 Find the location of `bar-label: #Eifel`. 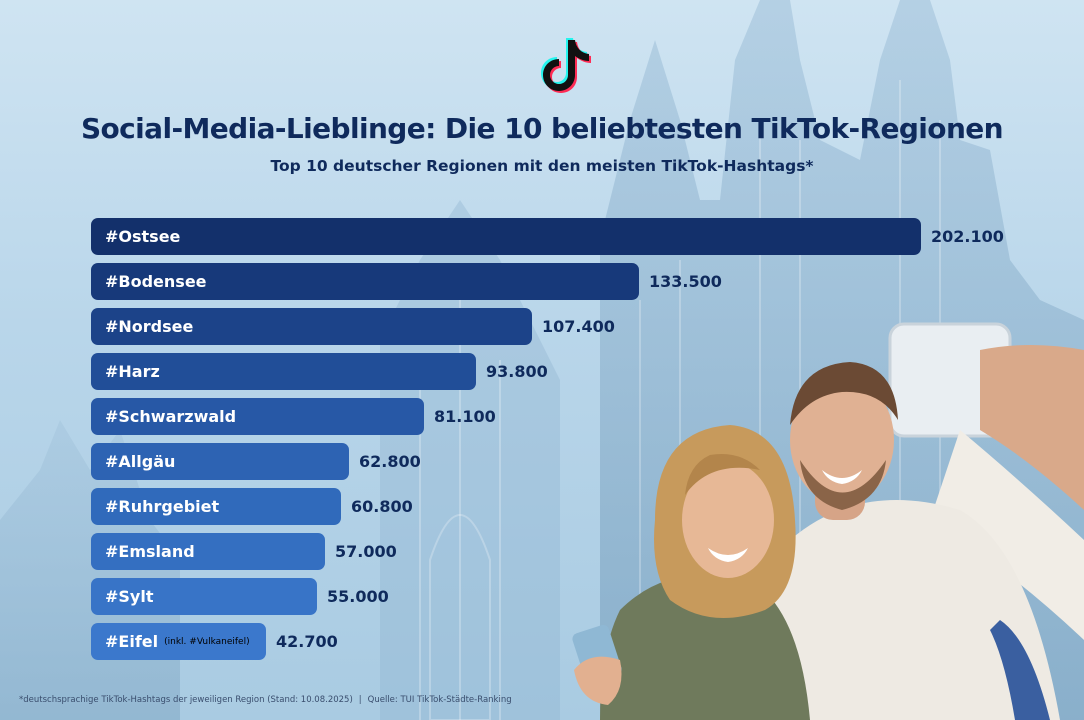

bar-label: #Eifel is located at coordinates (132, 641).